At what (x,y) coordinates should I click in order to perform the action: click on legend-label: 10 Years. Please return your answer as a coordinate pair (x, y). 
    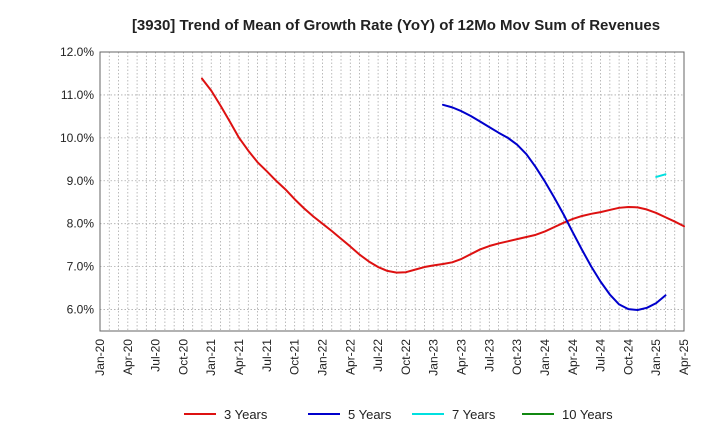
    Looking at the image, I should click on (587, 414).